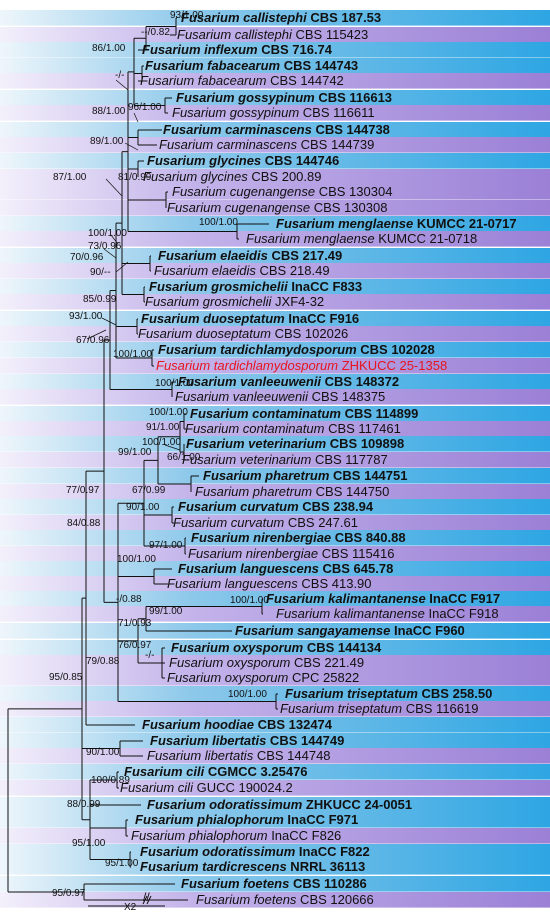 Image resolution: width=550 pixels, height=918 pixels. What do you see at coordinates (455, 693) in the screenshot?
I see `strain-code: CBS 258.50` at bounding box center [455, 693].